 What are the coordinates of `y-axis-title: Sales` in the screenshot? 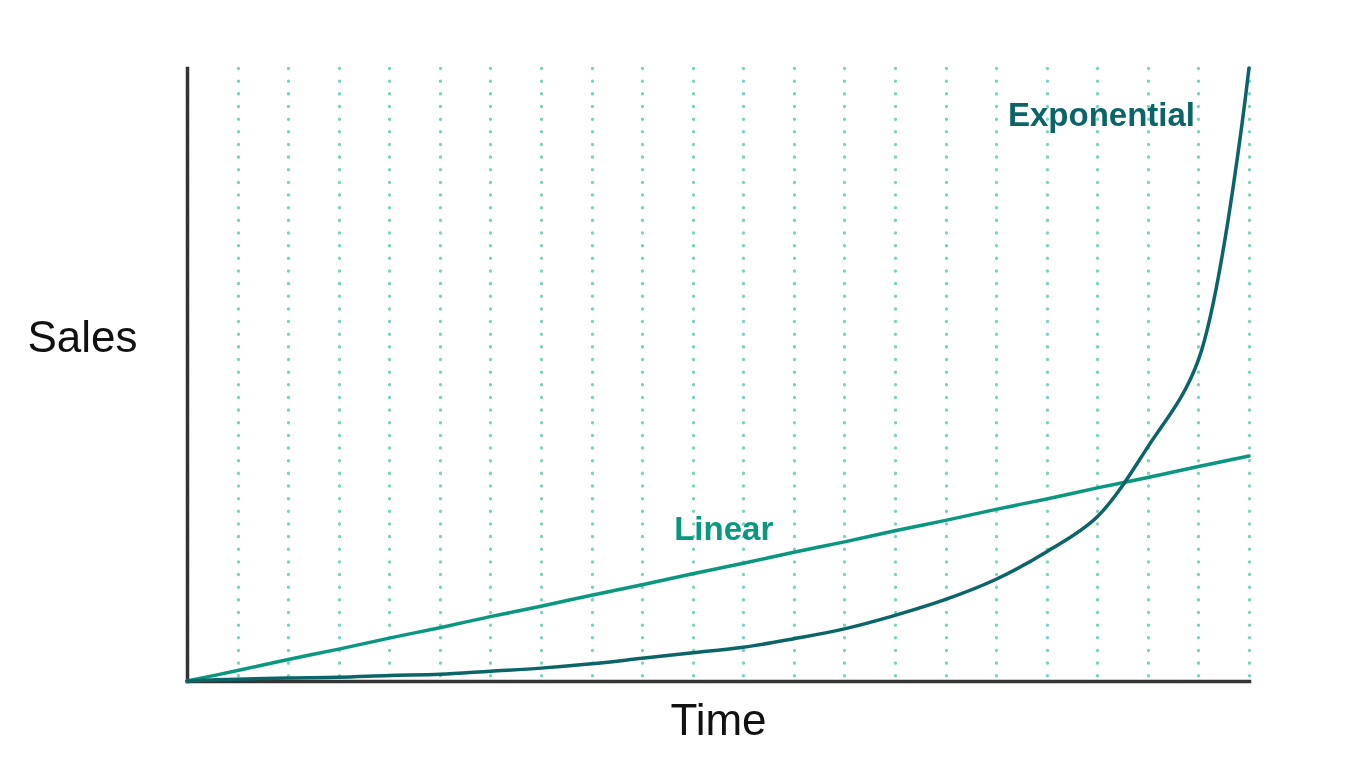 It's located at (82, 336).